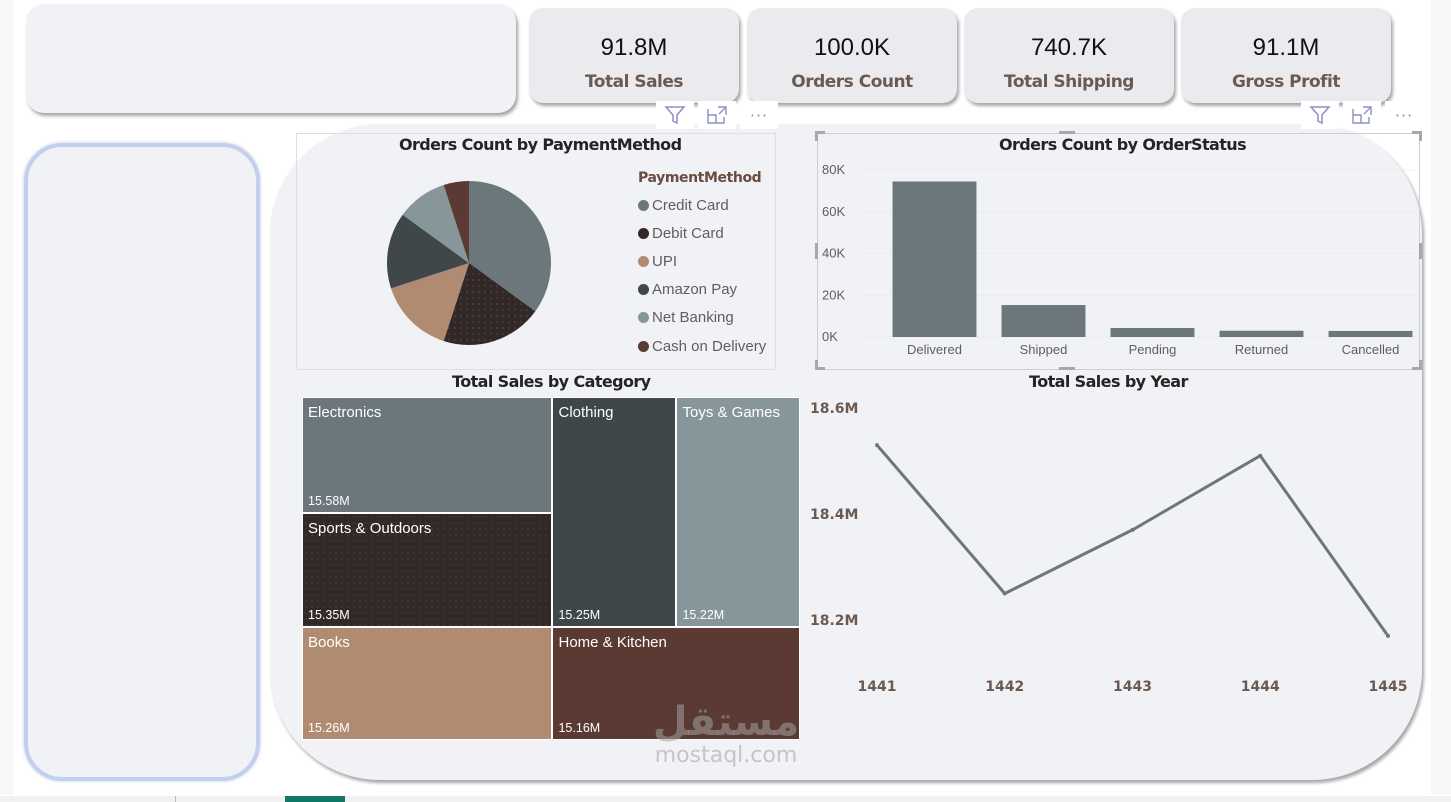 Image resolution: width=1451 pixels, height=802 pixels. Describe the element at coordinates (725, 799) in the screenshot. I see `page-tabs-bar` at that location.